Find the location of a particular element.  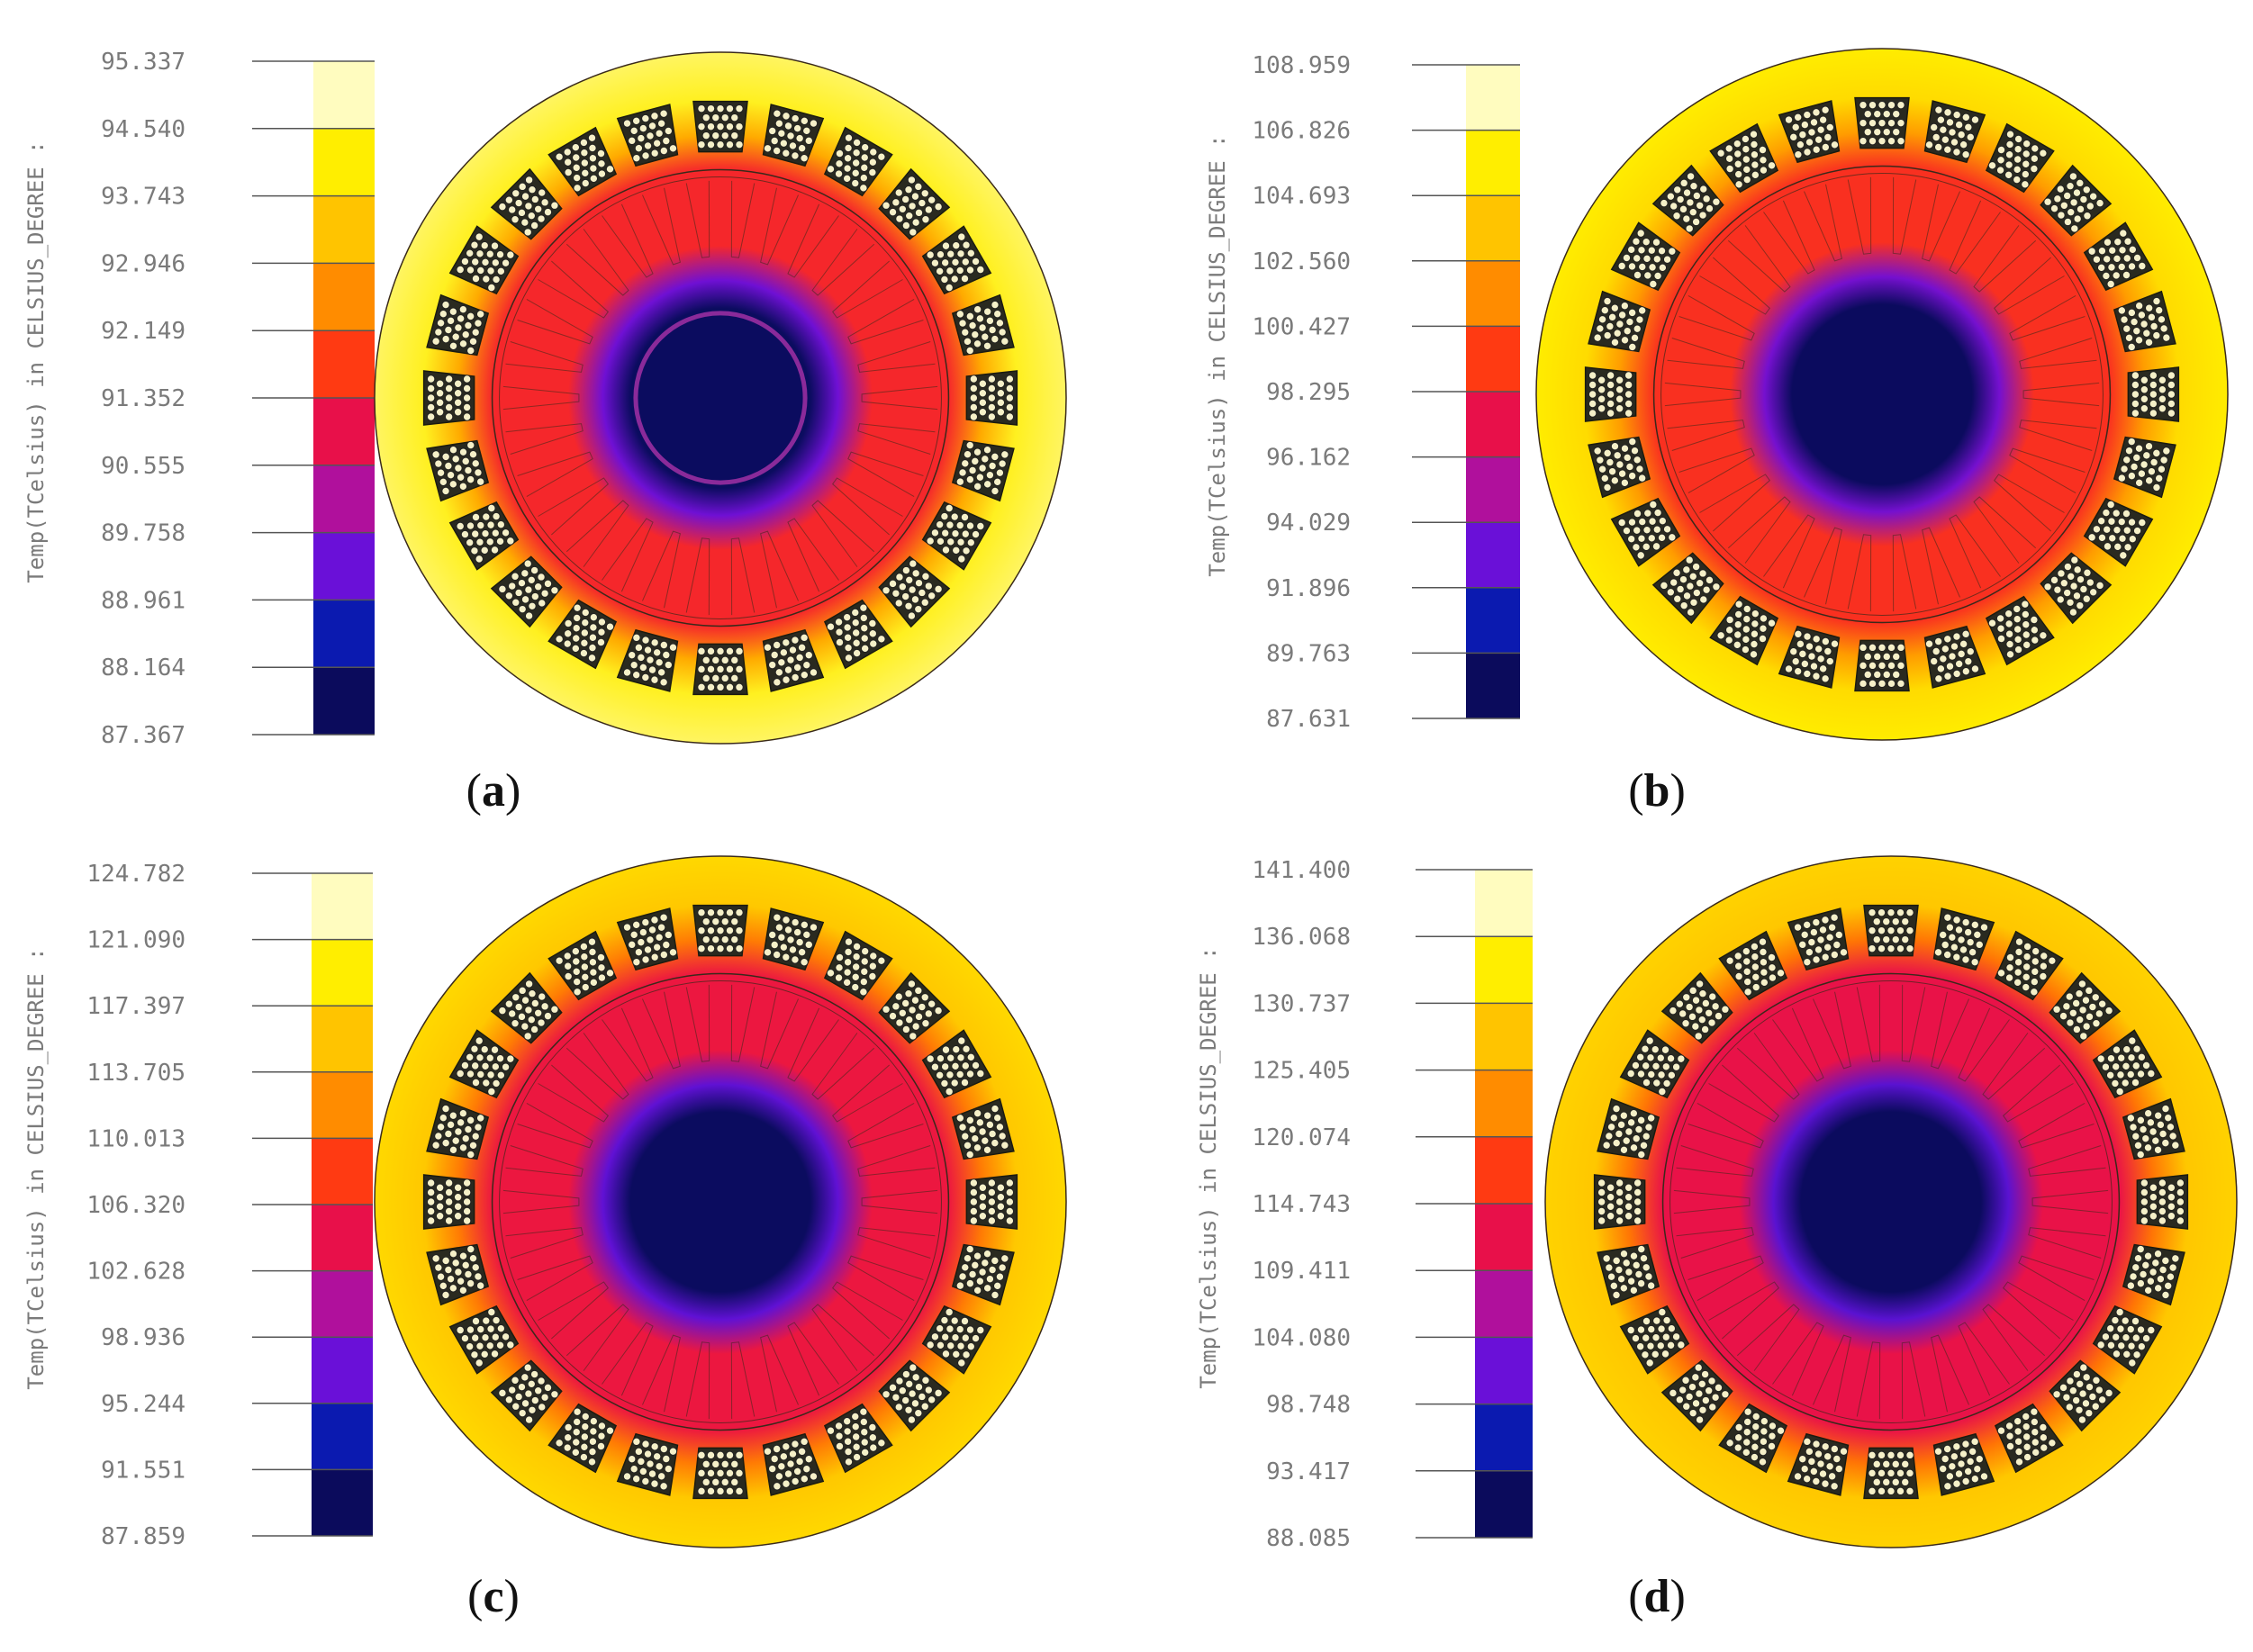

rotor-slots is located at coordinates (1882, 394).